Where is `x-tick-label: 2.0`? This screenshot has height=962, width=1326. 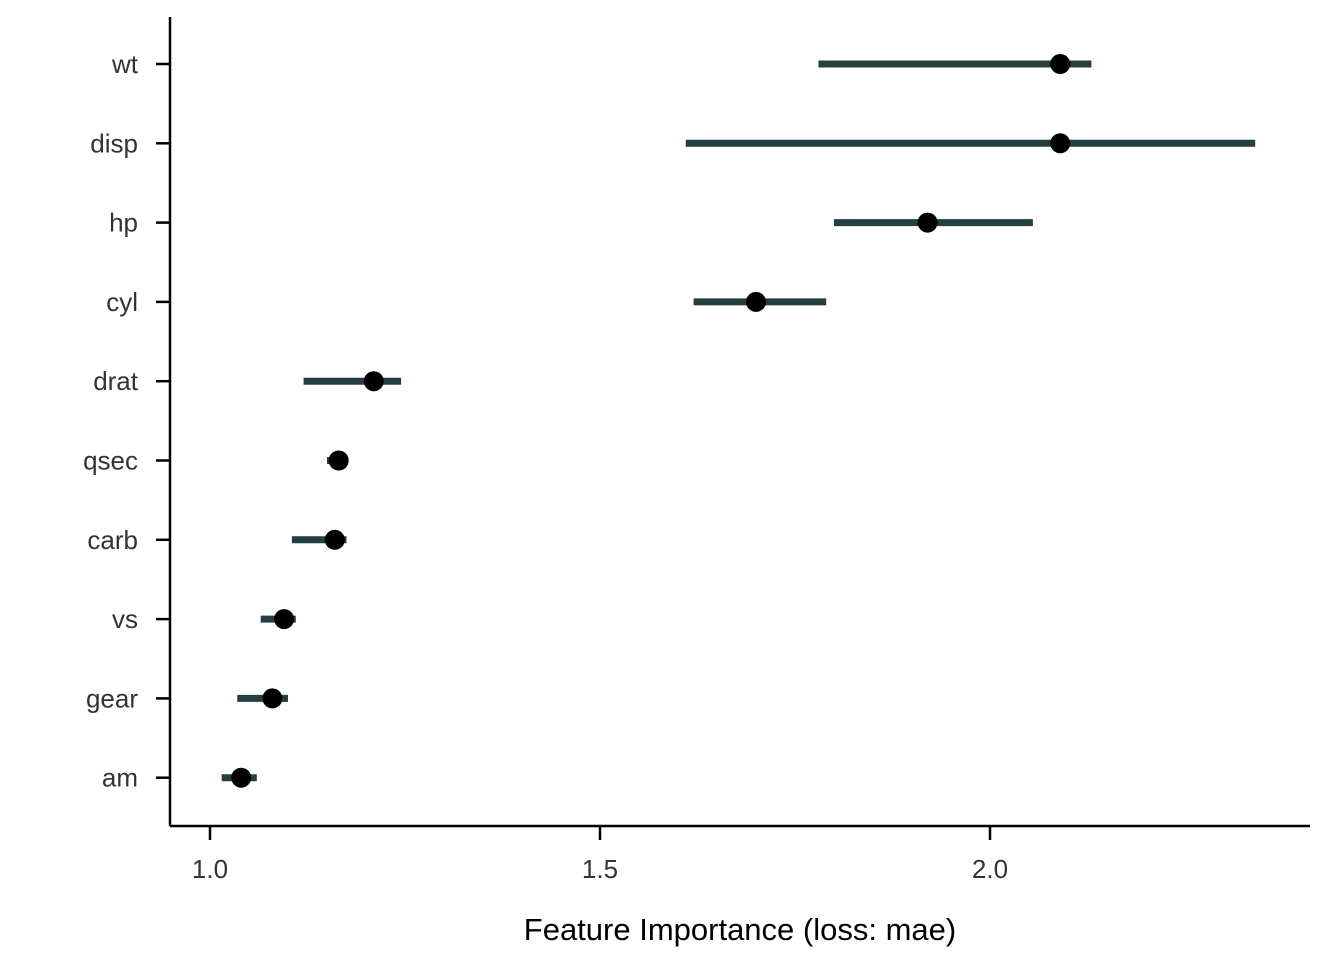 x-tick-label: 2.0 is located at coordinates (990, 869).